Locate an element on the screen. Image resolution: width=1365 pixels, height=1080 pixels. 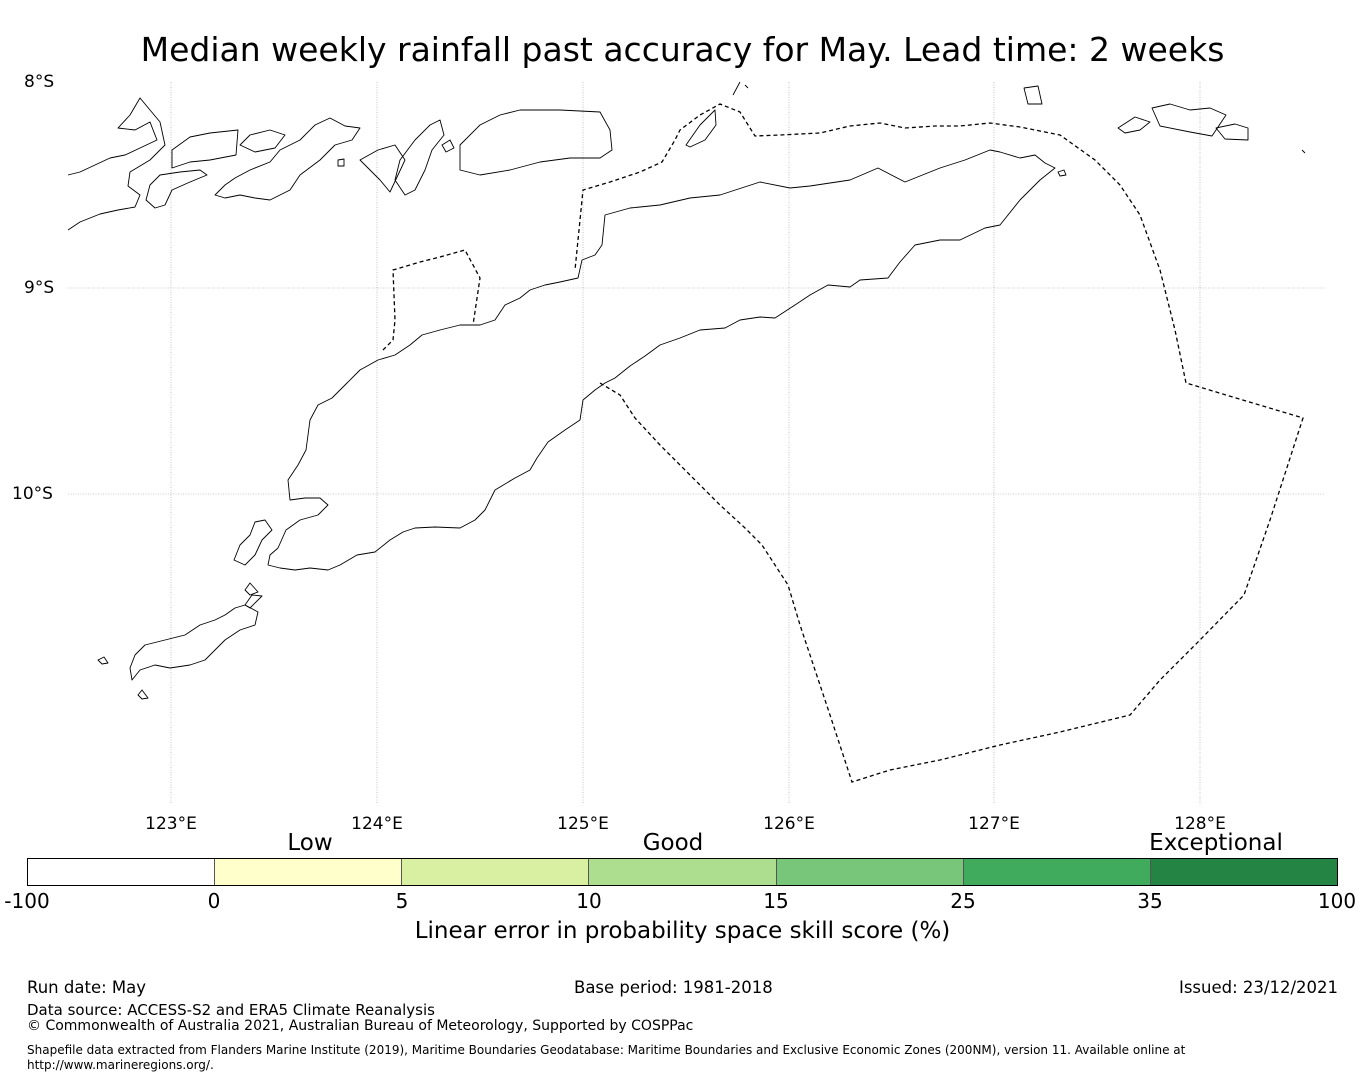
colorbar-tick: 0 is located at coordinates (214, 901).